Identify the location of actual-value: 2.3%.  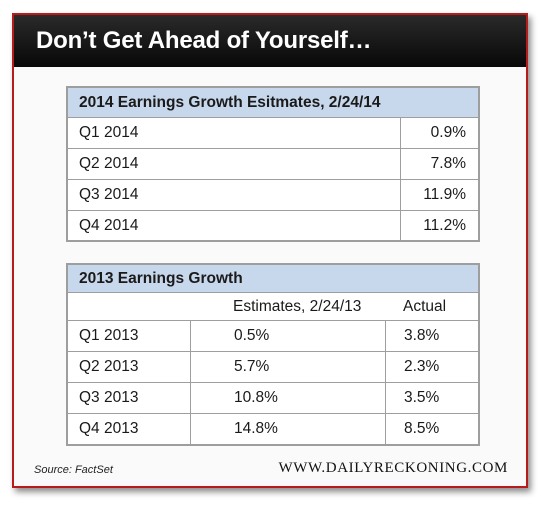
(431, 367).